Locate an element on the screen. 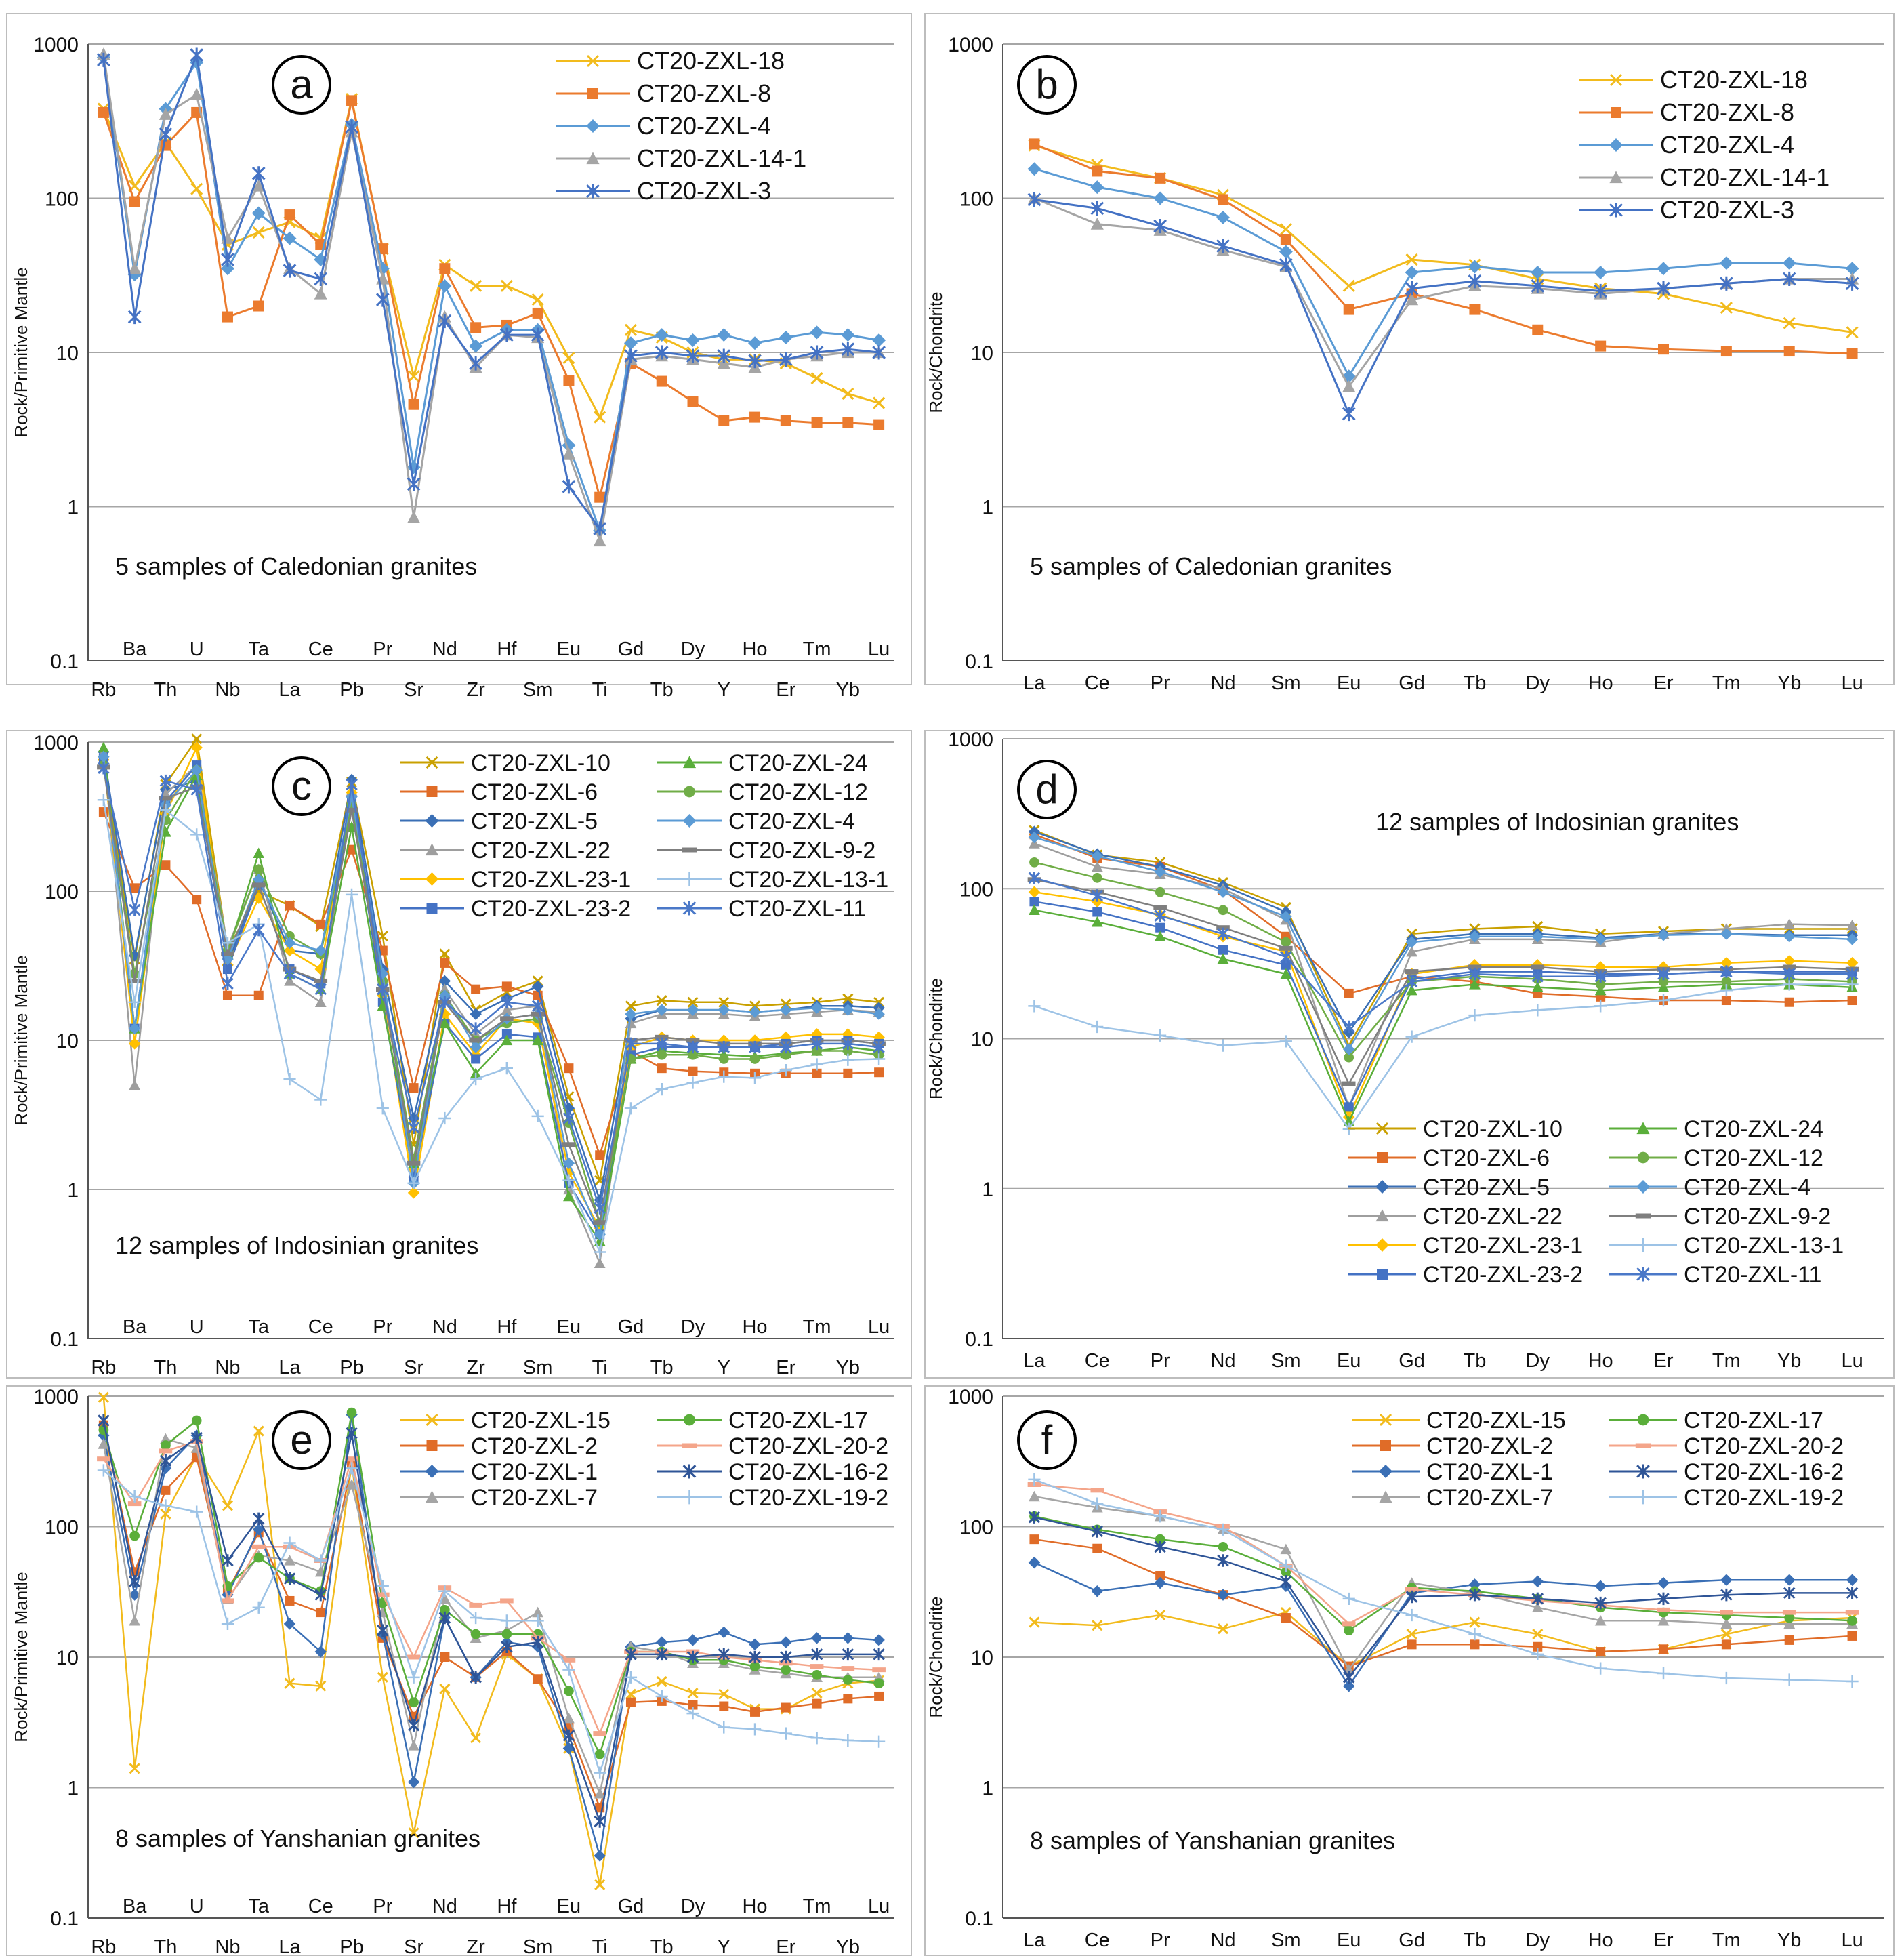 This screenshot has height=1958, width=1904. panel-letter: f is located at coordinates (1047, 1440).